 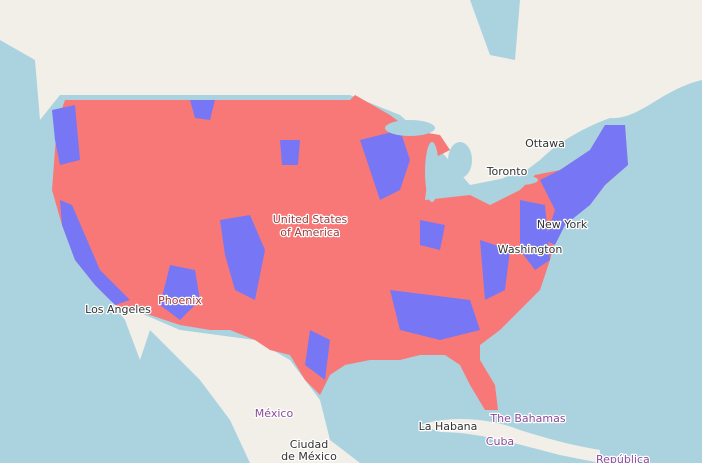 What do you see at coordinates (500, 441) in the screenshot?
I see `country-label: Cuba` at bounding box center [500, 441].